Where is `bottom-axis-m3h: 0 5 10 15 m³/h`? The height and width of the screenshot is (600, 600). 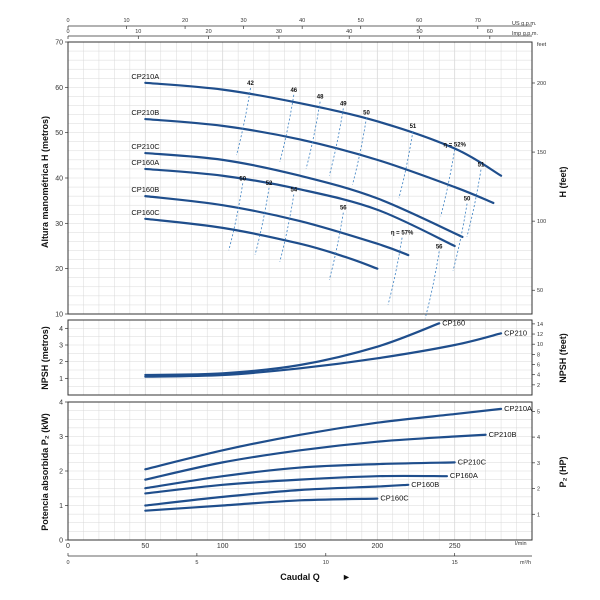
bottom-axis-m3h: 0 5 10 15 m³/h is located at coordinates (299, 559).